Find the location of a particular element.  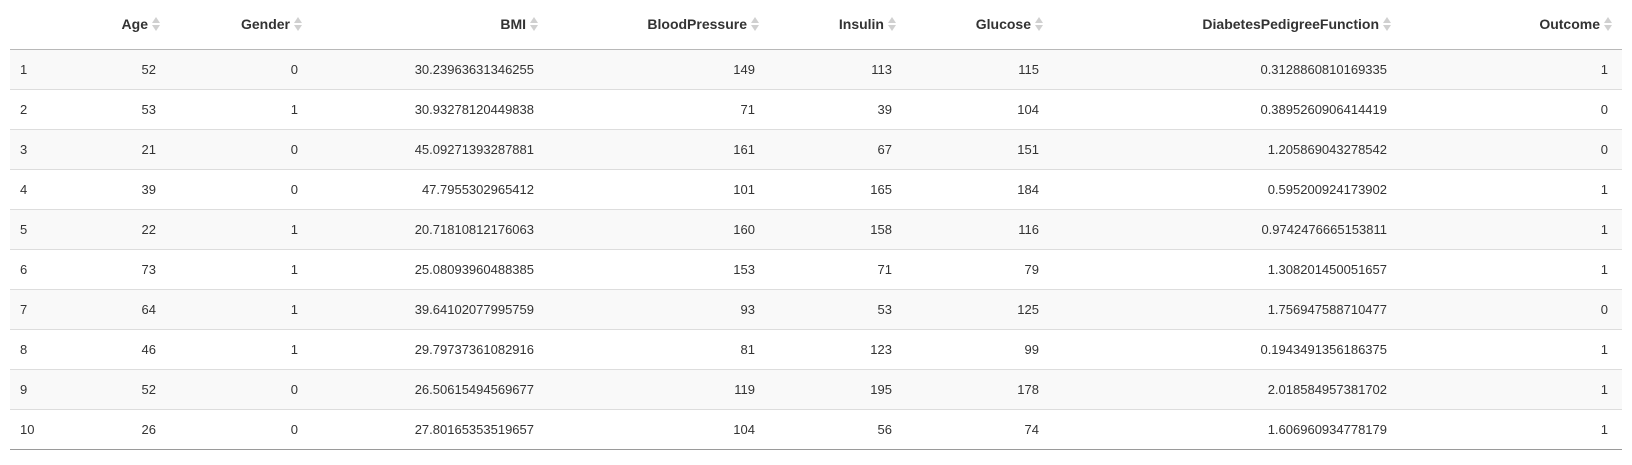

cell-glucose: 184 is located at coordinates (979, 189).